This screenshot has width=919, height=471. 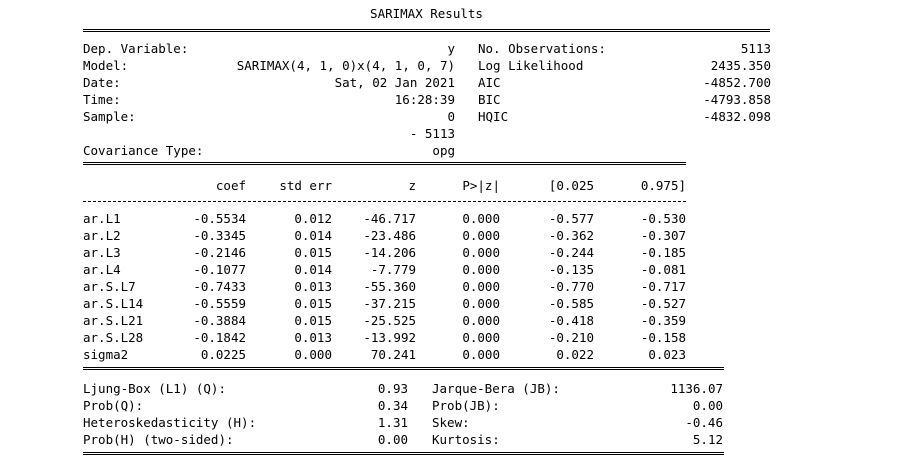 What do you see at coordinates (389, 218) in the screenshot?
I see `coef-cell: -46.717` at bounding box center [389, 218].